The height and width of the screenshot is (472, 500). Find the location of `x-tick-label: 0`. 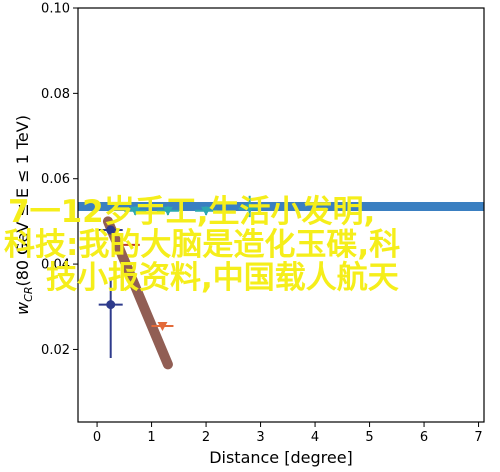

x-tick-label: 0 is located at coordinates (97, 437).